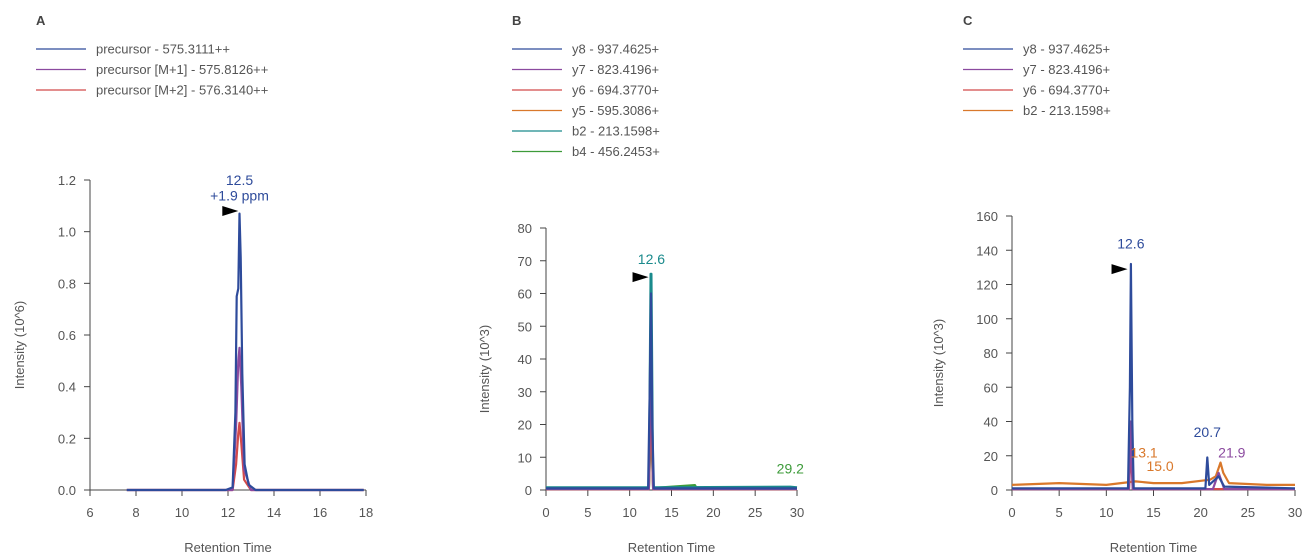 This screenshot has height=556, width=1307. I want to click on axes: 0 5 10 15 20 25 30 0 20 40 60 80 100 120 140 160, so click(1139, 364).